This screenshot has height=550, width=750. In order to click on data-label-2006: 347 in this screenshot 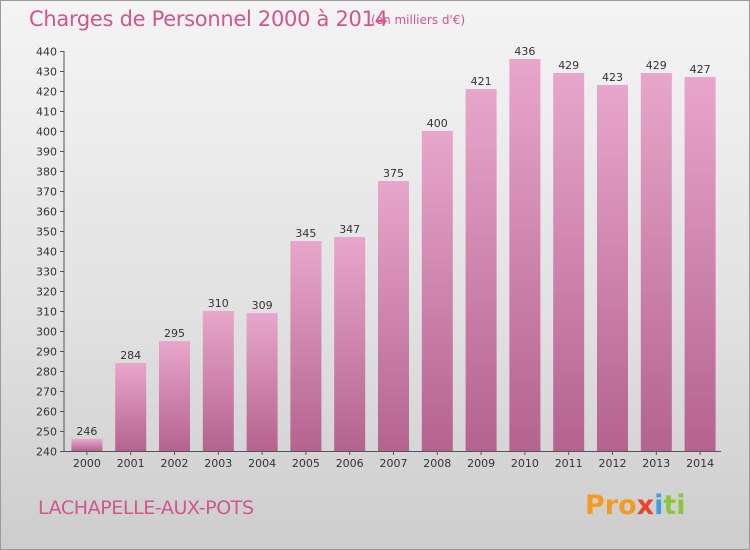, I will do `click(349, 229)`.